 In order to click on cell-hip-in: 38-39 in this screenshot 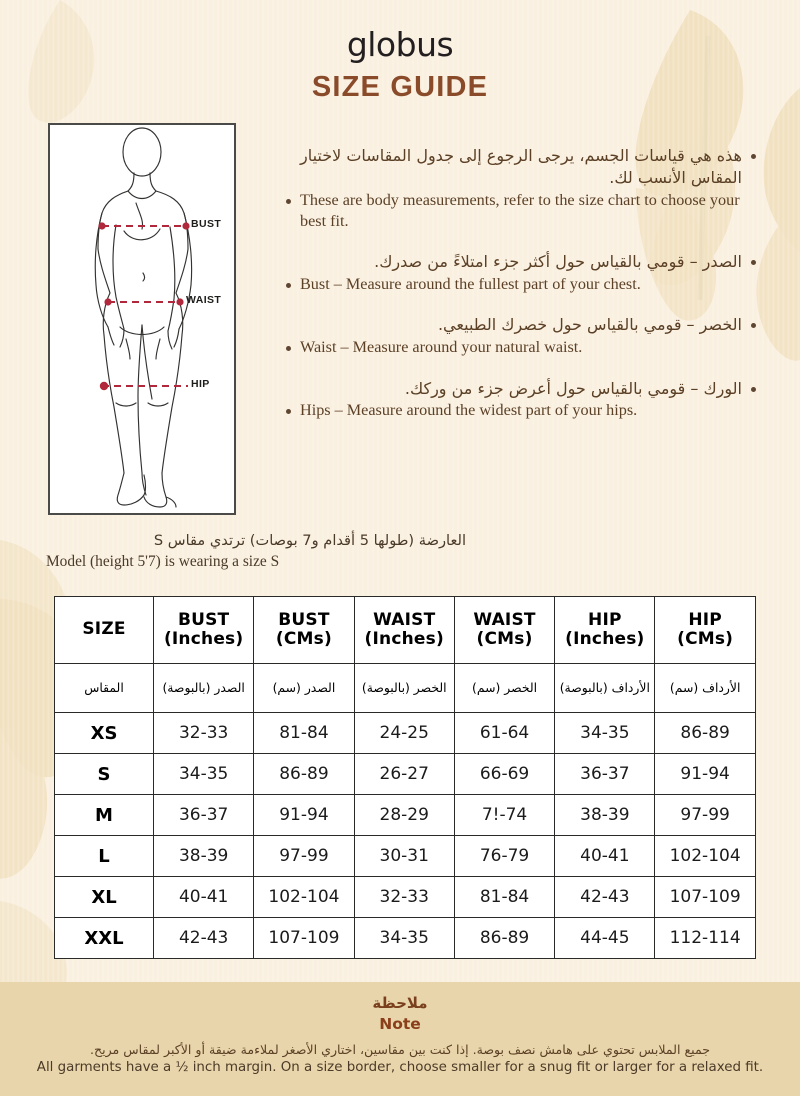, I will do `click(605, 815)`.